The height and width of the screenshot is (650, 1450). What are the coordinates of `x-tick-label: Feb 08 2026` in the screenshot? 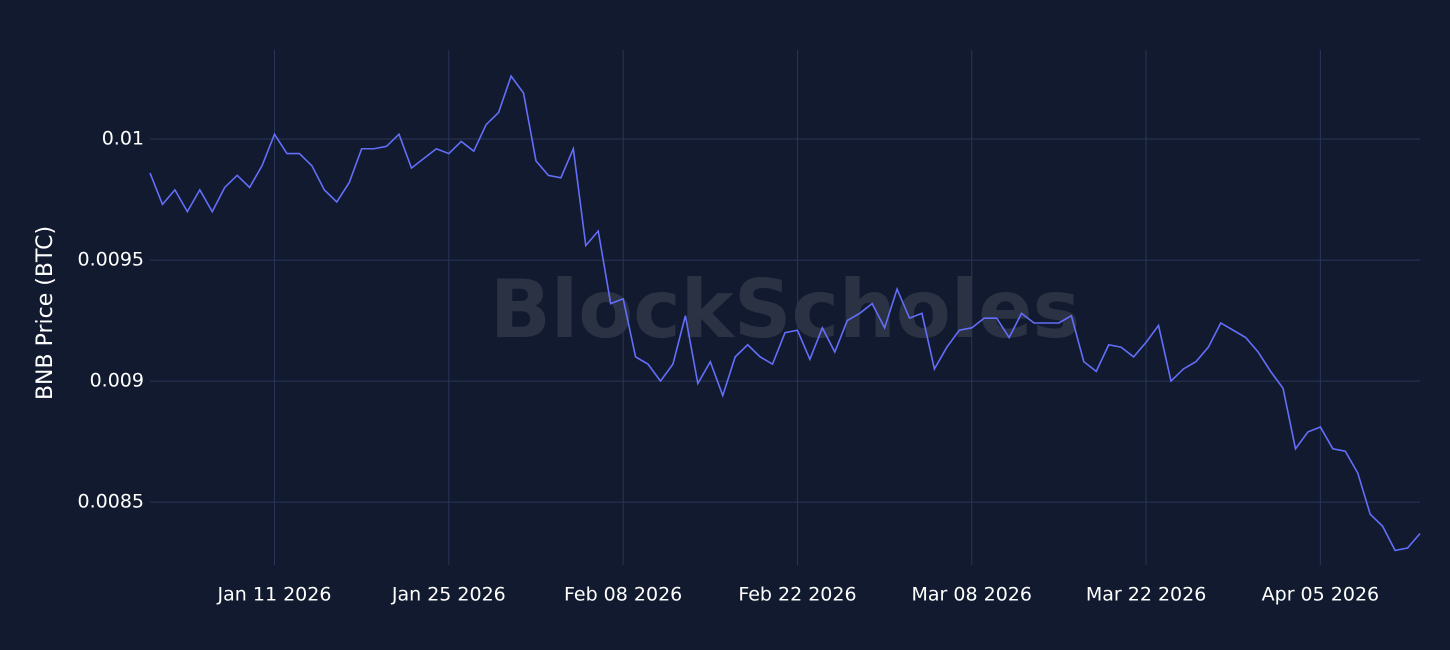 It's located at (623, 595).